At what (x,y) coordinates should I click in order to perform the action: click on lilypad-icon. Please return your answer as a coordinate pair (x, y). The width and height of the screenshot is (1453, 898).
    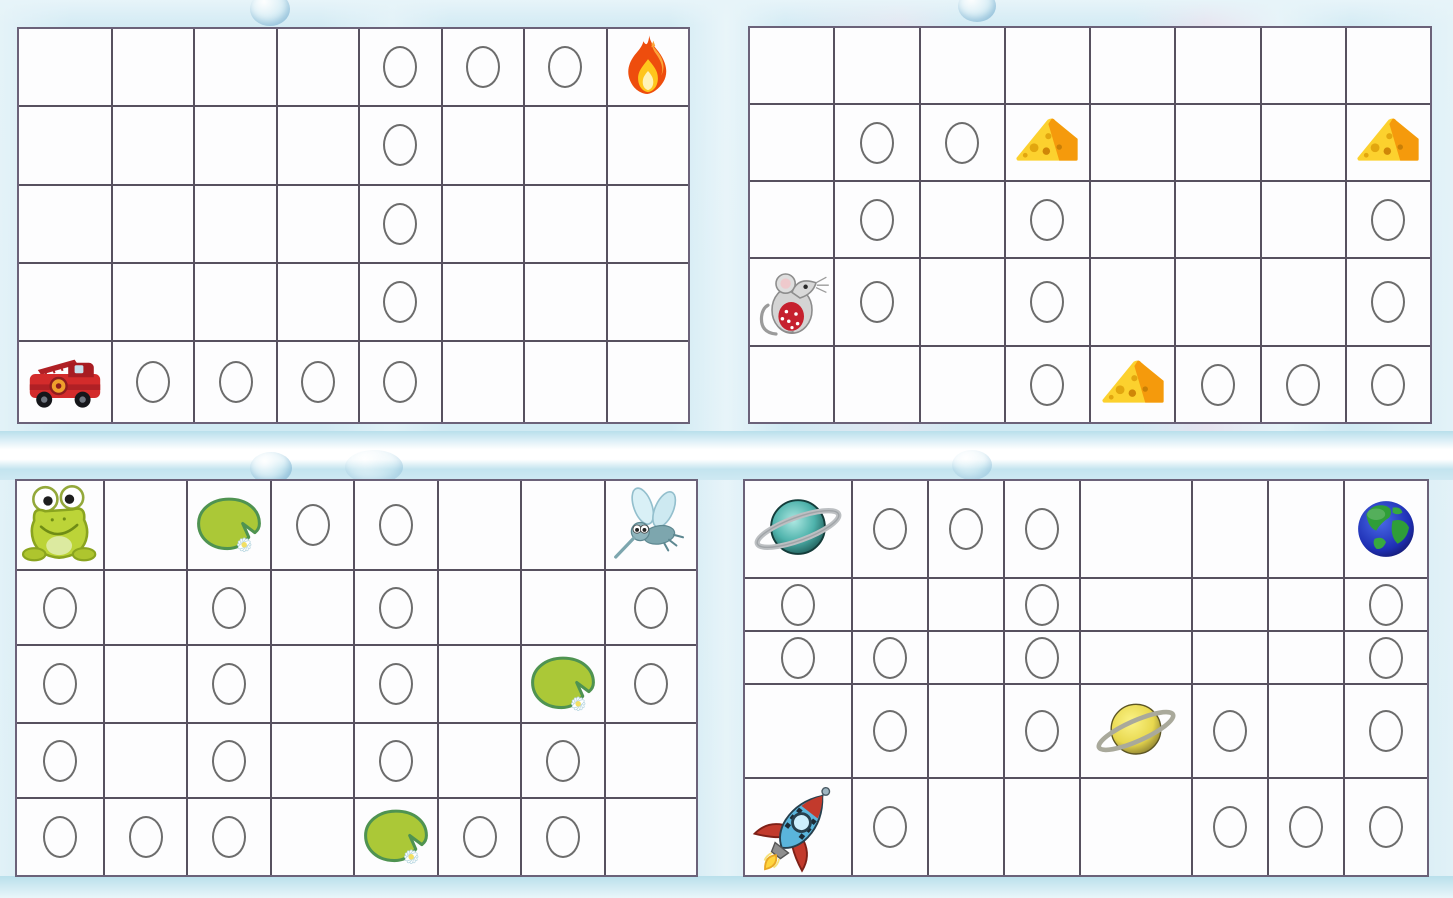
    Looking at the image, I should click on (563, 684).